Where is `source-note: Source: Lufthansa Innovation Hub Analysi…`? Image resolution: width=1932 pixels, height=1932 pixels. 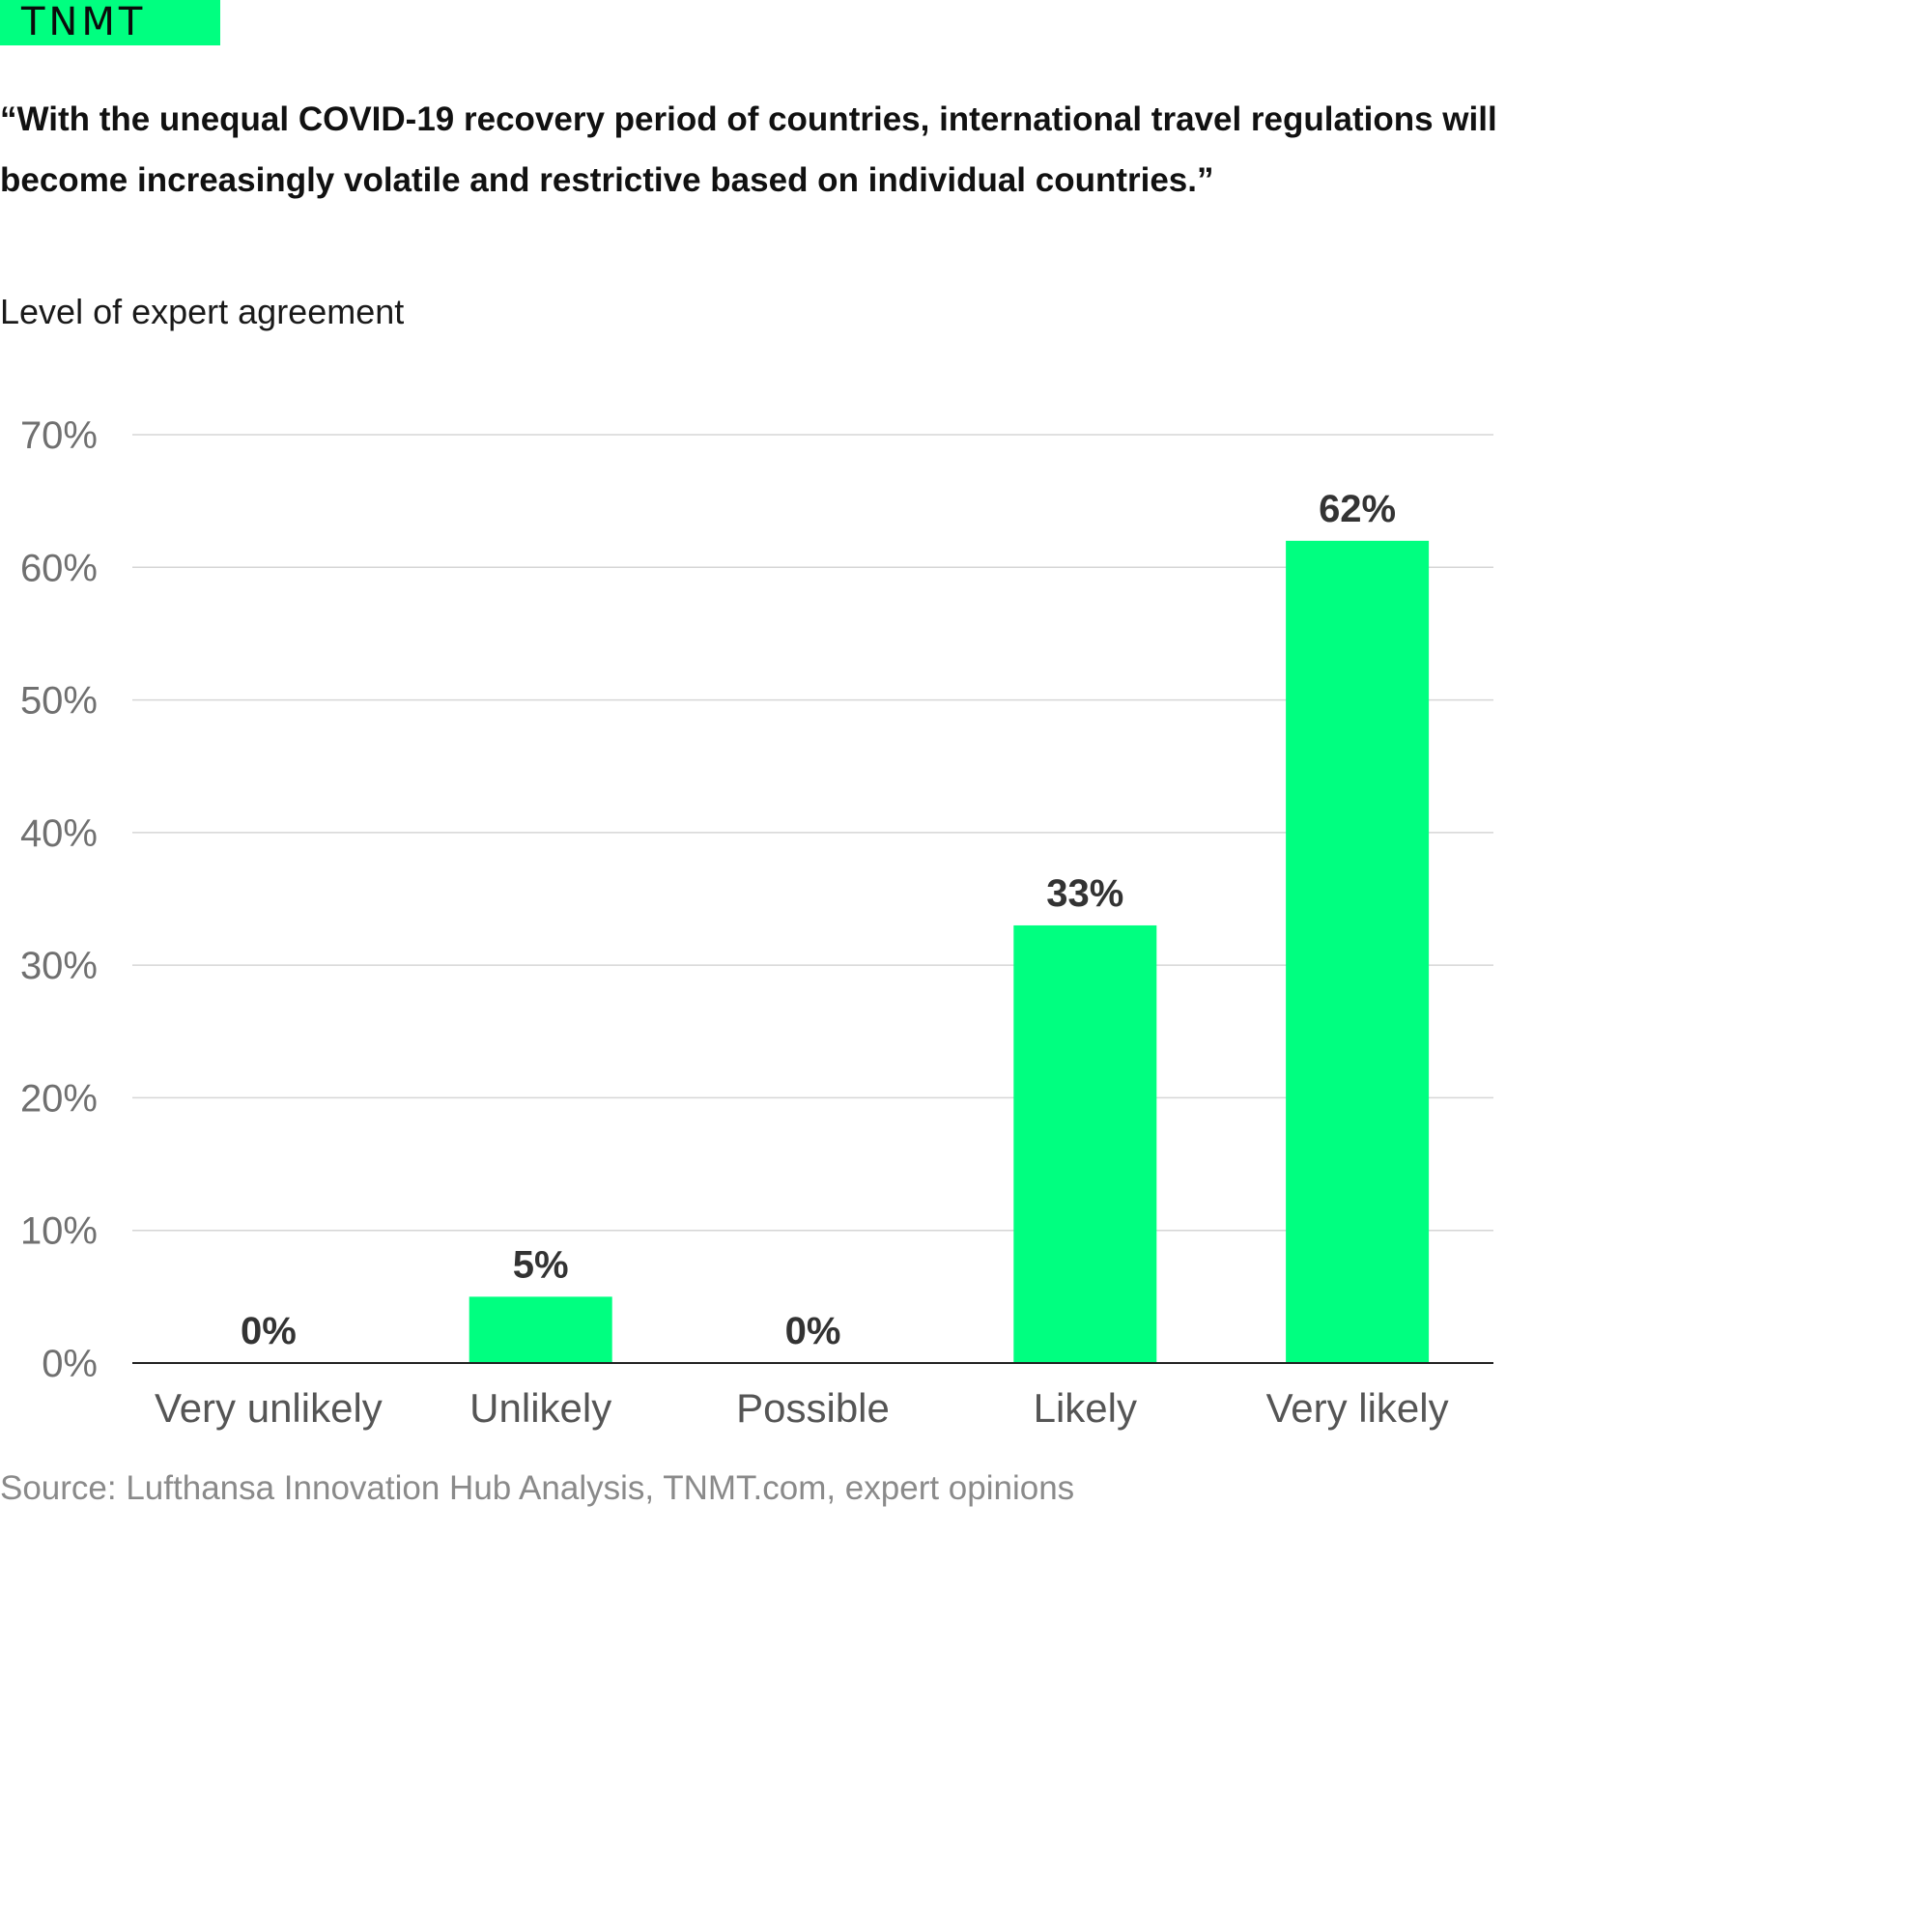
source-note: Source: Lufthansa Innovation Hub Analysi… is located at coordinates (537, 1488).